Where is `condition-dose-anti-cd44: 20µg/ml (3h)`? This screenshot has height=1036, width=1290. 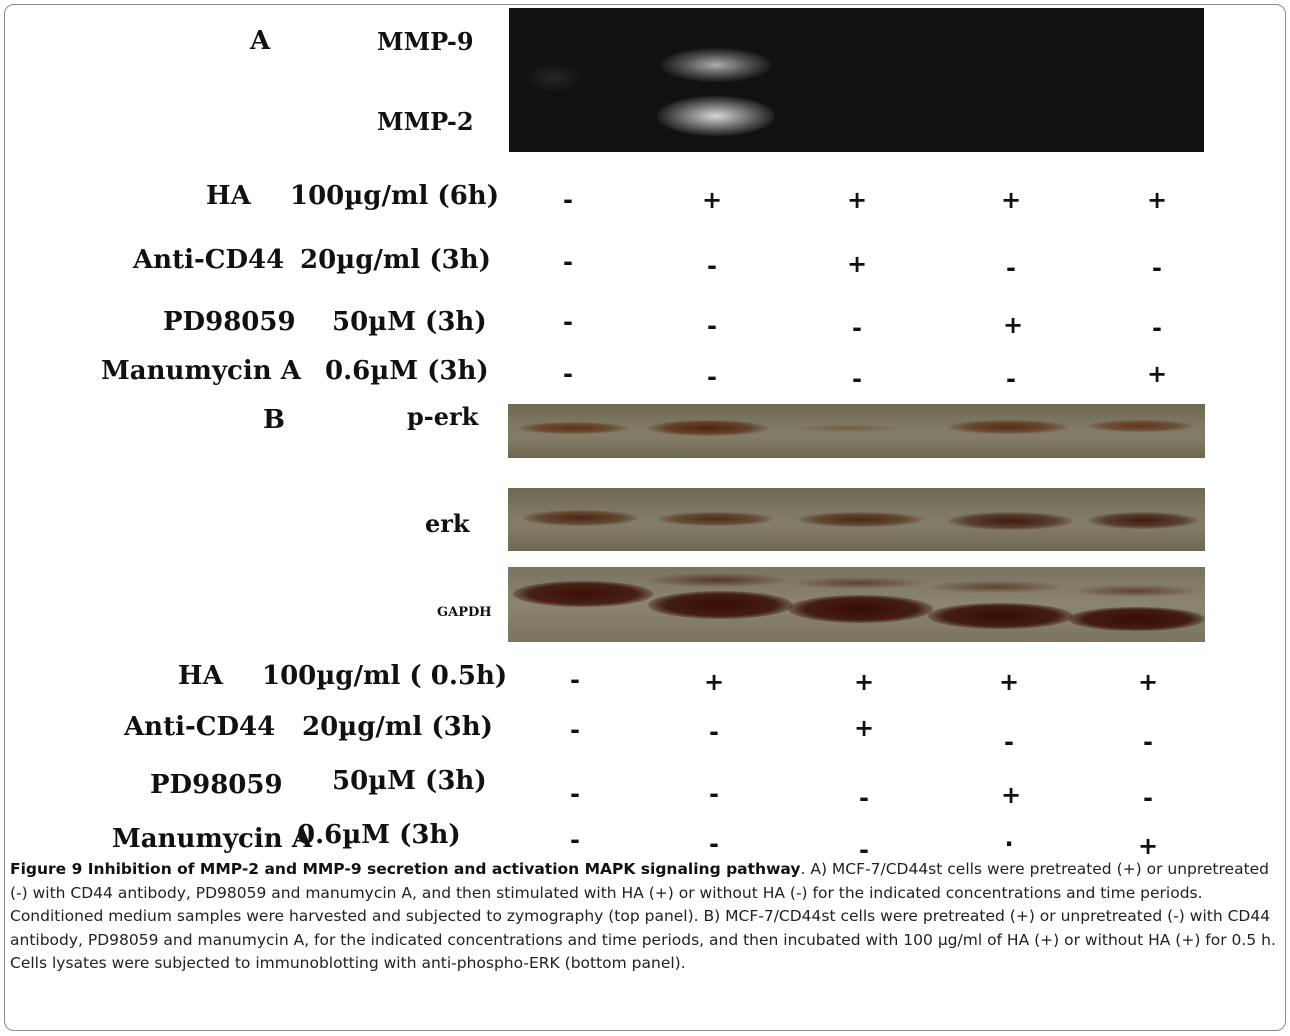
condition-dose-anti-cd44: 20µg/ml (3h) is located at coordinates (395, 260).